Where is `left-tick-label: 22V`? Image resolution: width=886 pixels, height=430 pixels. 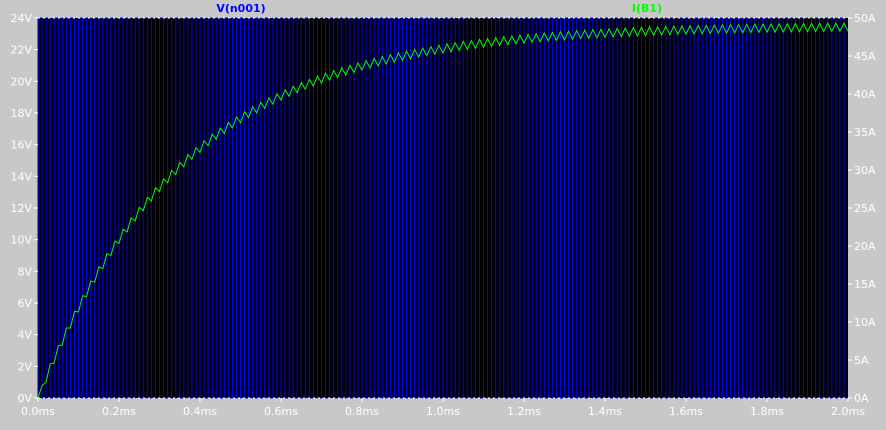 left-tick-label: 22V is located at coordinates (21, 50).